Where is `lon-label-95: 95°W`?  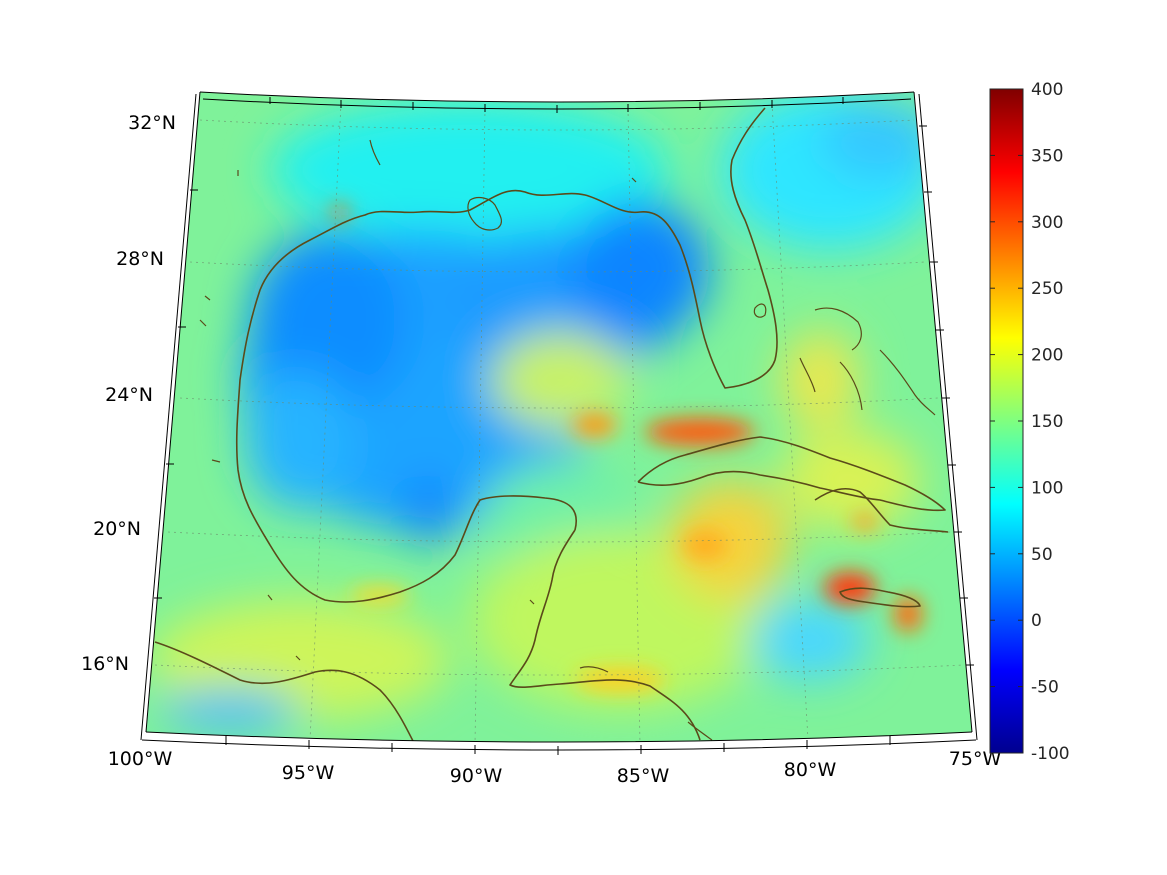 lon-label-95: 95°W is located at coordinates (308, 773).